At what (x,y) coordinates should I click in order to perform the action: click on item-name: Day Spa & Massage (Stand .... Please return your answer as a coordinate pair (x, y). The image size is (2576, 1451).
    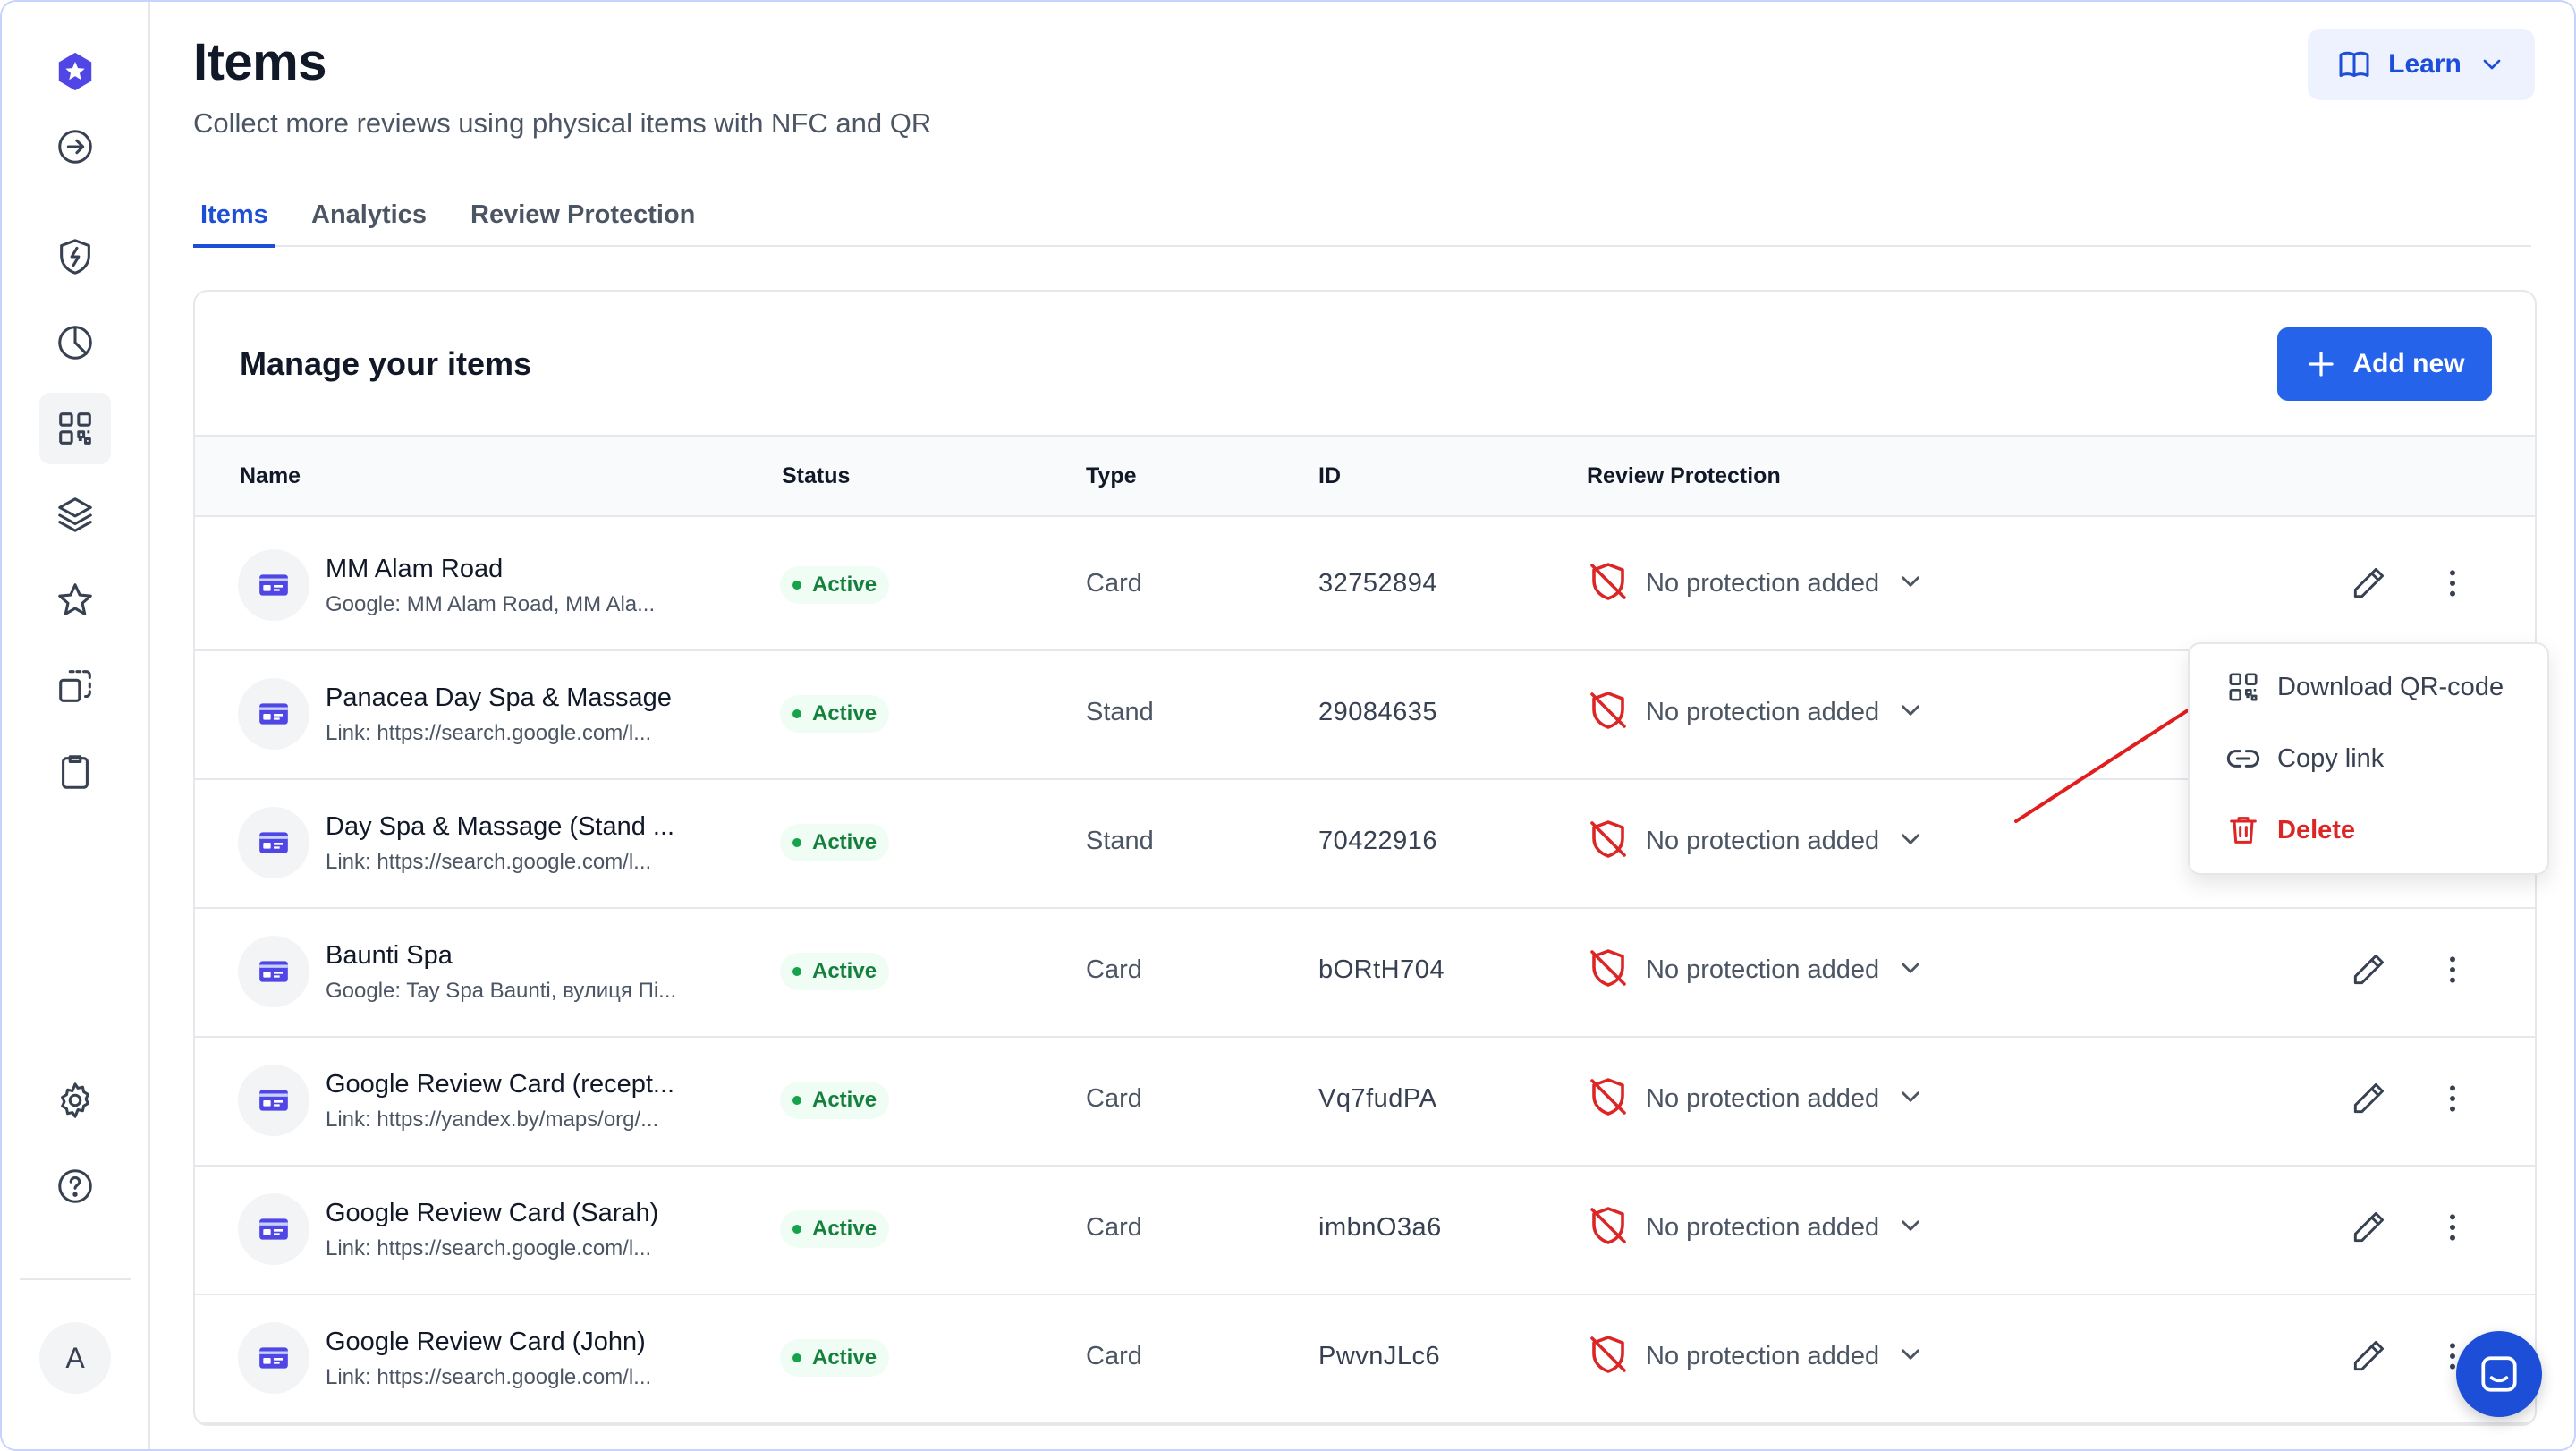
    Looking at the image, I should click on (500, 826).